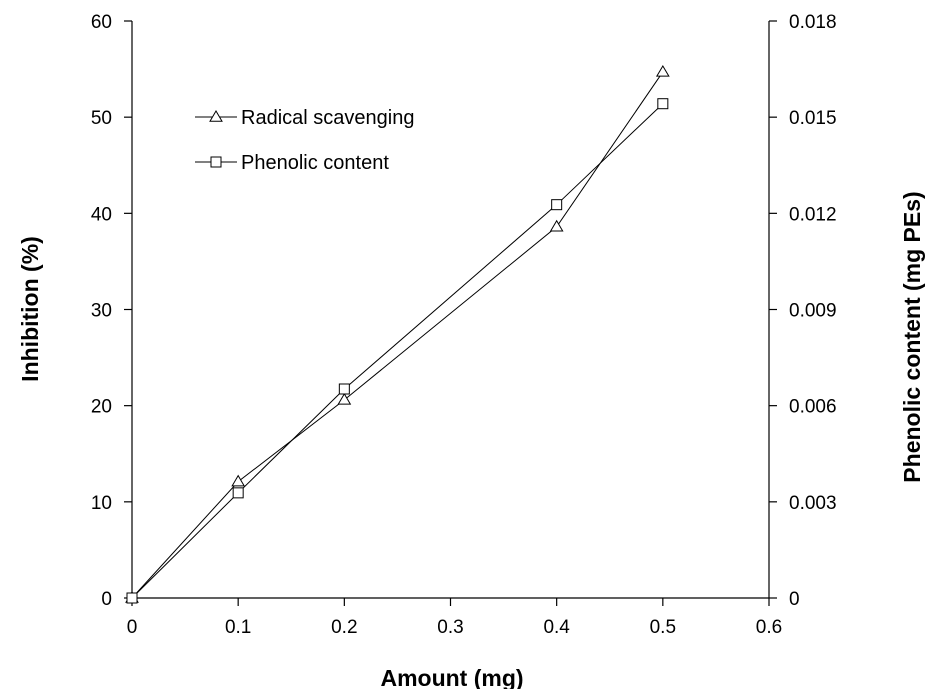  Describe the element at coordinates (344, 627) in the screenshot. I see `x-tick-label: 0.2` at that location.